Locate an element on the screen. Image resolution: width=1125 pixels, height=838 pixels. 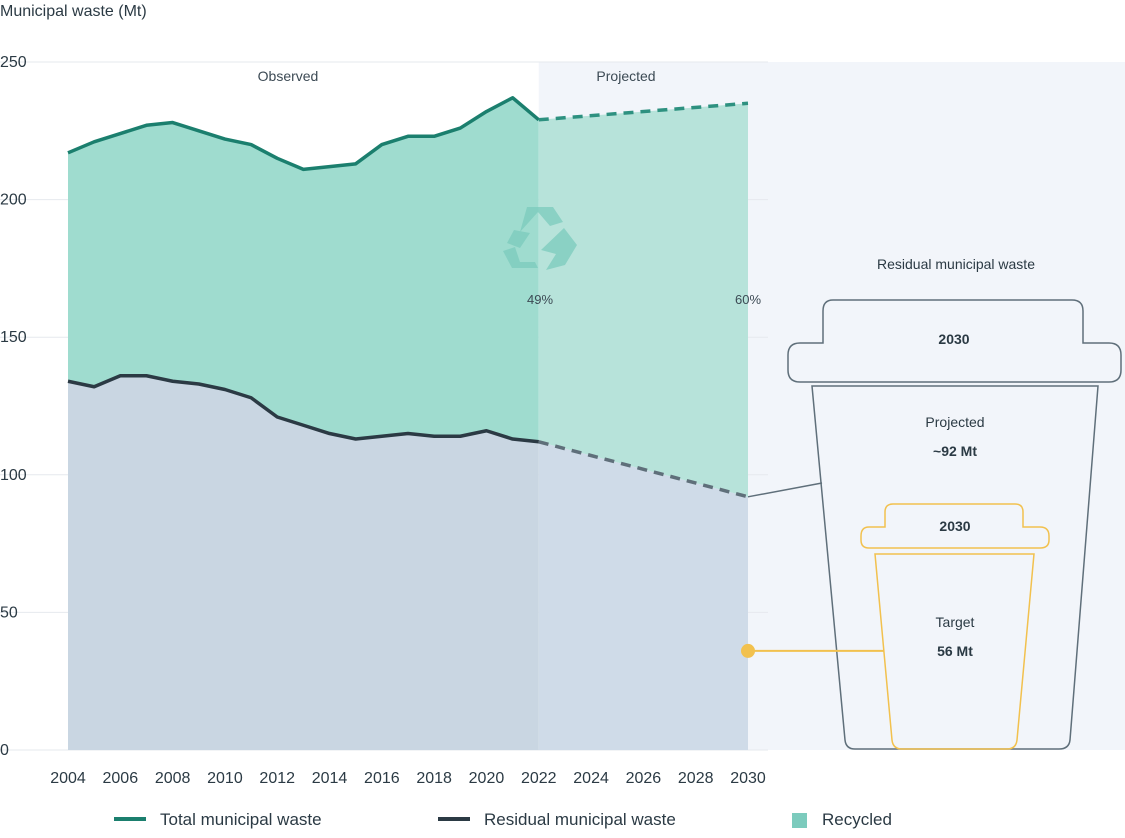
target-marker is located at coordinates (748, 650).